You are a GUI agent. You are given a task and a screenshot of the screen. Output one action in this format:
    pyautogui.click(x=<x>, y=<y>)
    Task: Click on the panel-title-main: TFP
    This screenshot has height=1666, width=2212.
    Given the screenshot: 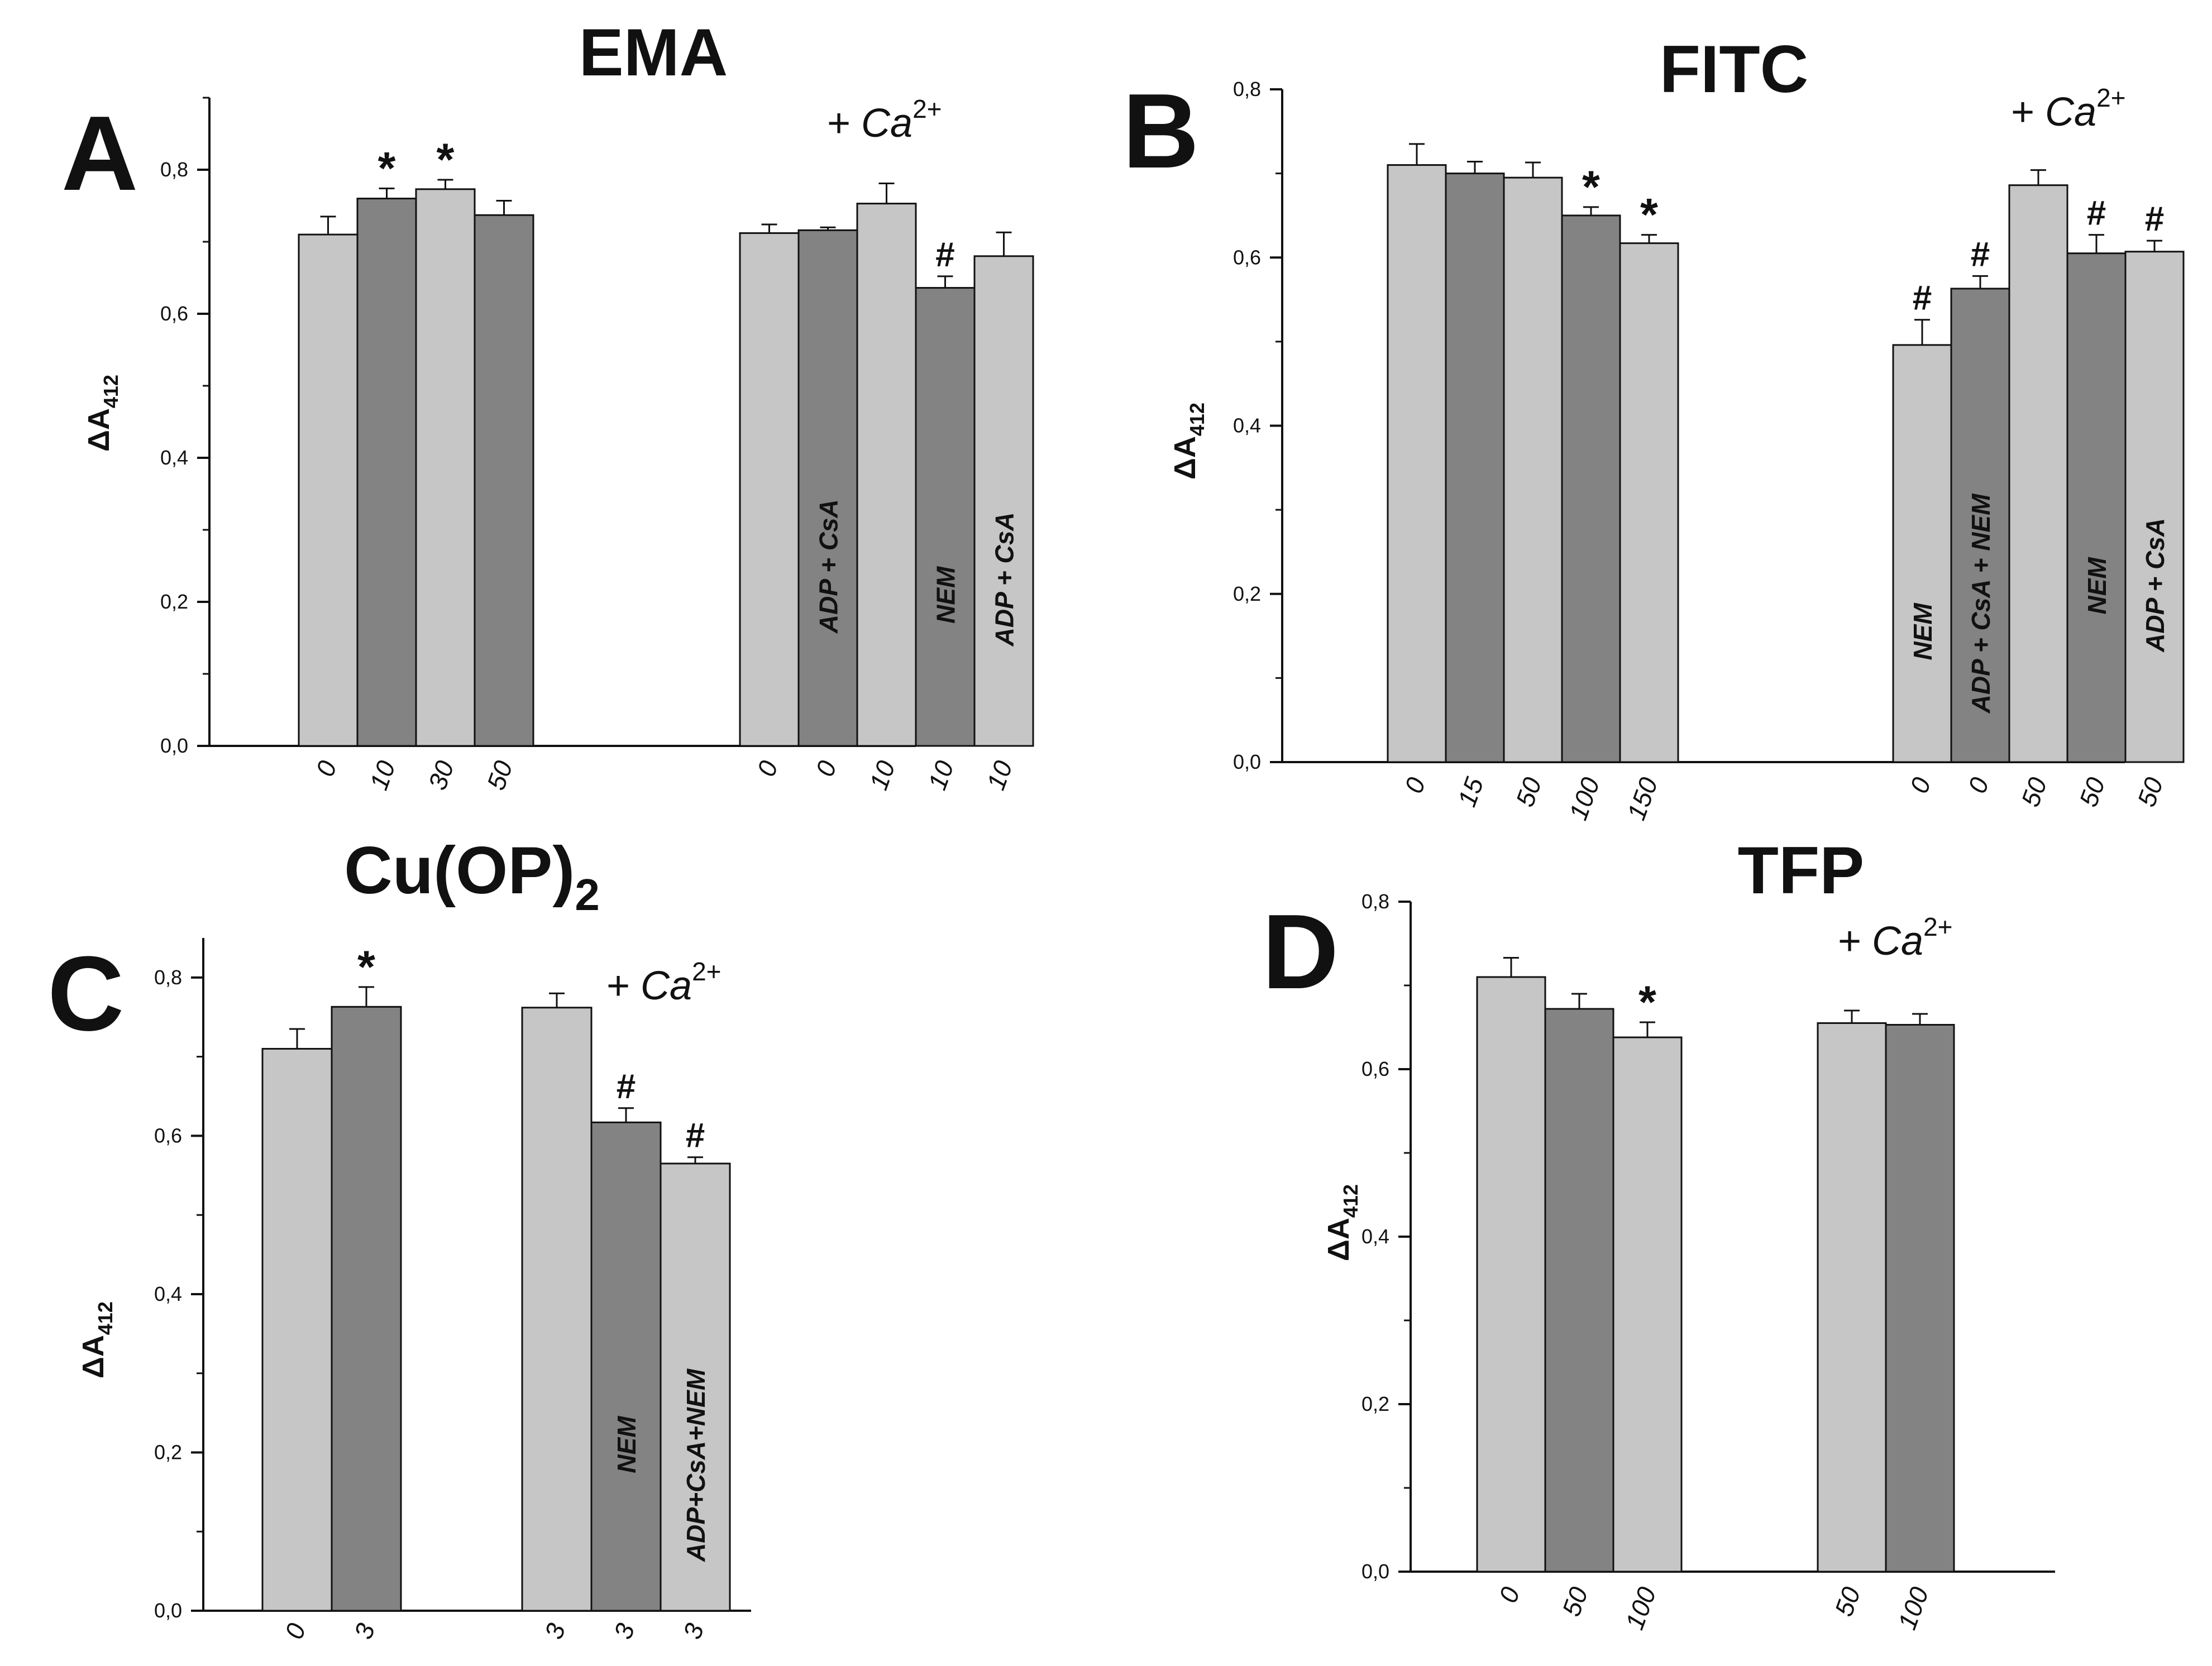 What is the action you would take?
    pyautogui.click(x=1801, y=870)
    